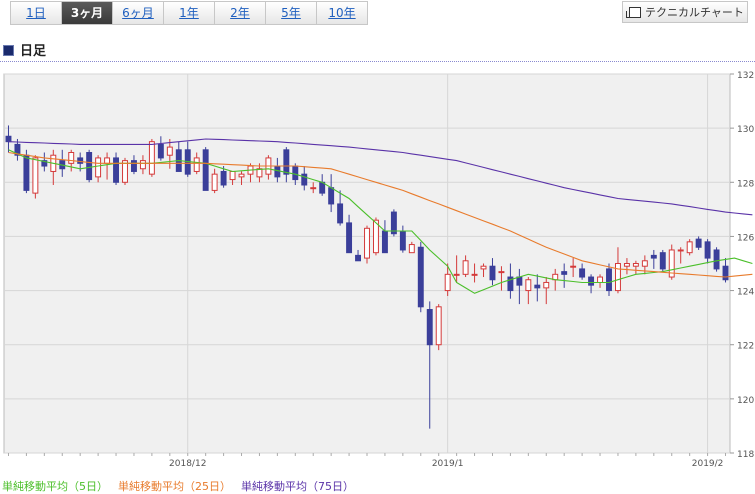 This screenshot has width=755, height=494. I want to click on tab-1d: 1日, so click(36, 13).